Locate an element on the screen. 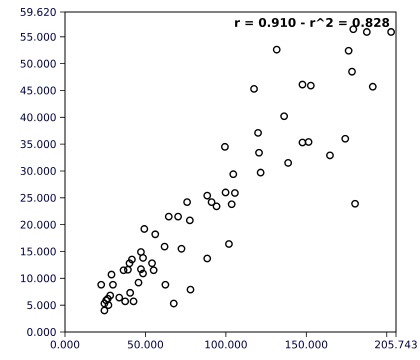  y-tick-label: 20.000 is located at coordinates (38, 224).